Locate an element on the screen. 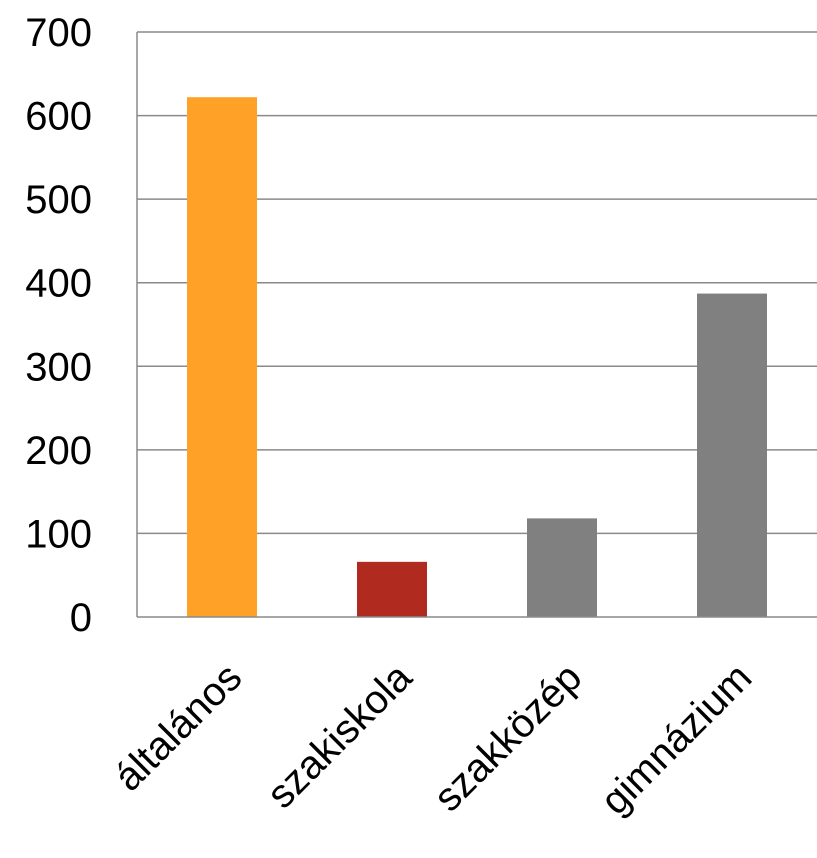 The width and height of the screenshot is (817, 858). y-tick-label: 700 is located at coordinates (58, 33).